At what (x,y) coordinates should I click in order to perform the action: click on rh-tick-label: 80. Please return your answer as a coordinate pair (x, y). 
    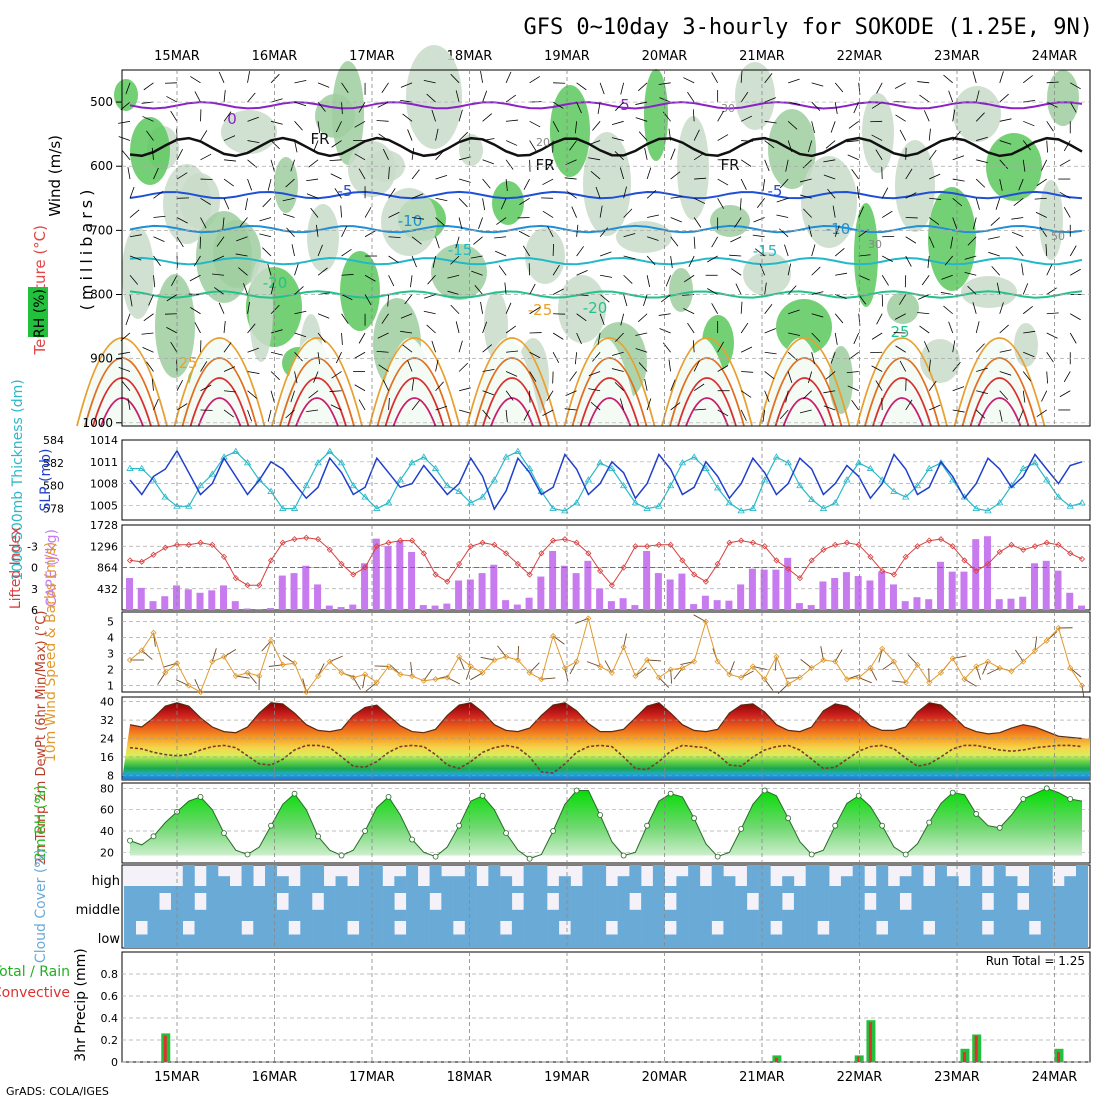
    Looking at the image, I should click on (107, 788).